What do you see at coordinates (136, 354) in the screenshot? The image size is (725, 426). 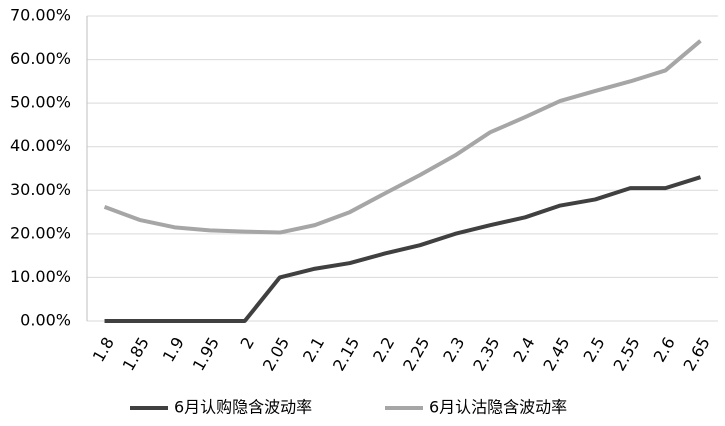 I see `x-tick-label: 1.85` at bounding box center [136, 354].